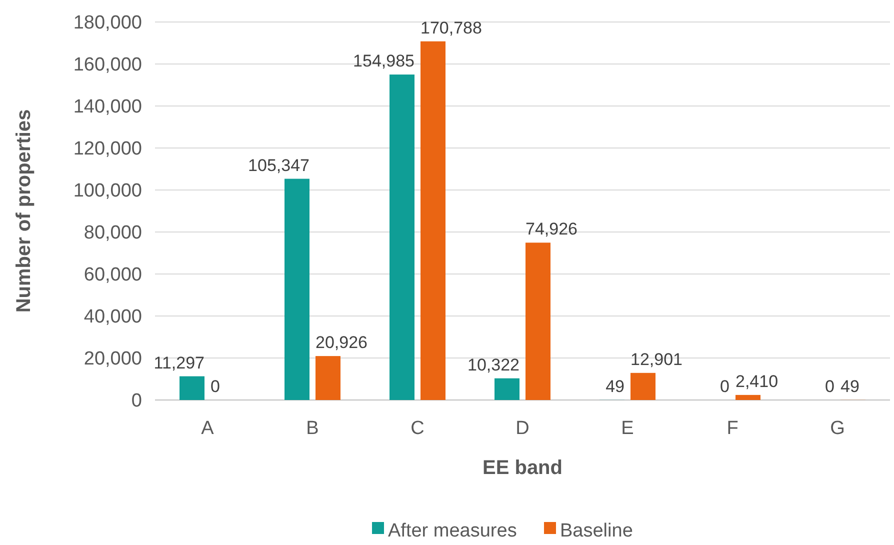 The height and width of the screenshot is (545, 894). What do you see at coordinates (312, 428) in the screenshot?
I see `x-tick-label: B` at bounding box center [312, 428].